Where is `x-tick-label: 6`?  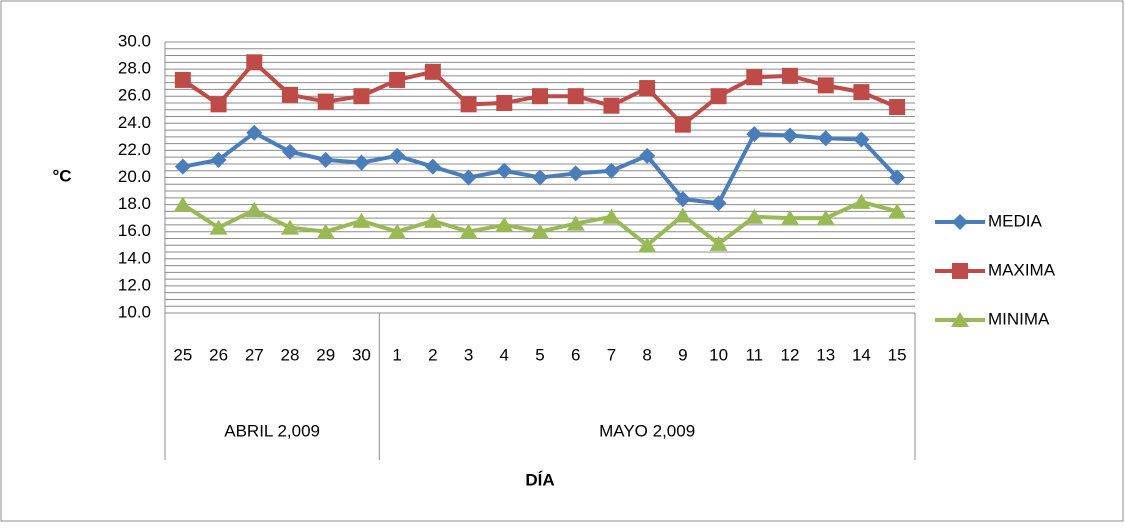 x-tick-label: 6 is located at coordinates (575, 354).